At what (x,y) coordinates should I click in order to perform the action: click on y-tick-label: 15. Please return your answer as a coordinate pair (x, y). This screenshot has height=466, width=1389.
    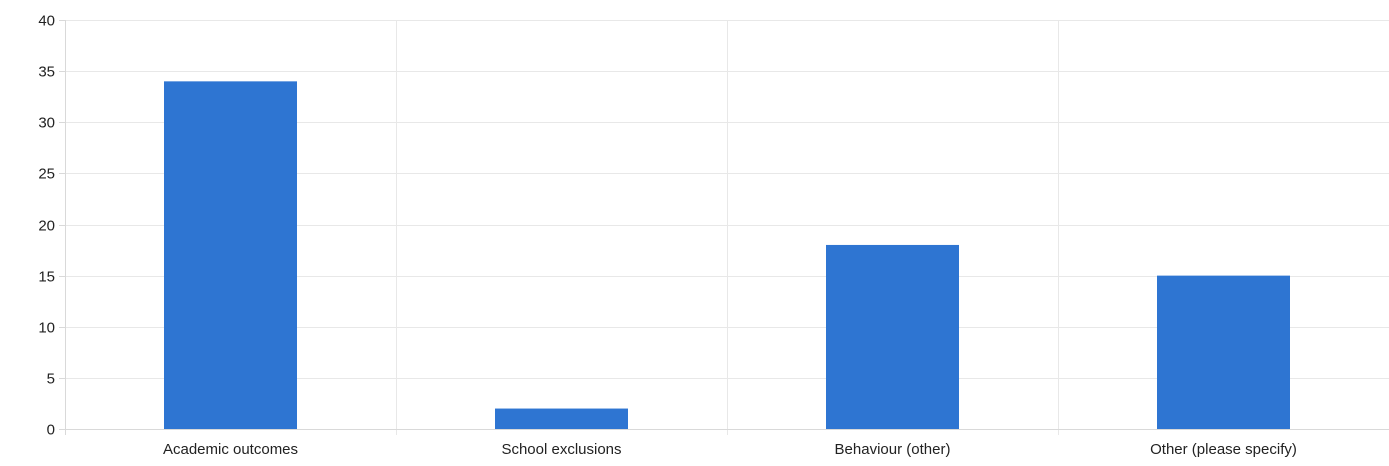
    Looking at the image, I should click on (46, 277).